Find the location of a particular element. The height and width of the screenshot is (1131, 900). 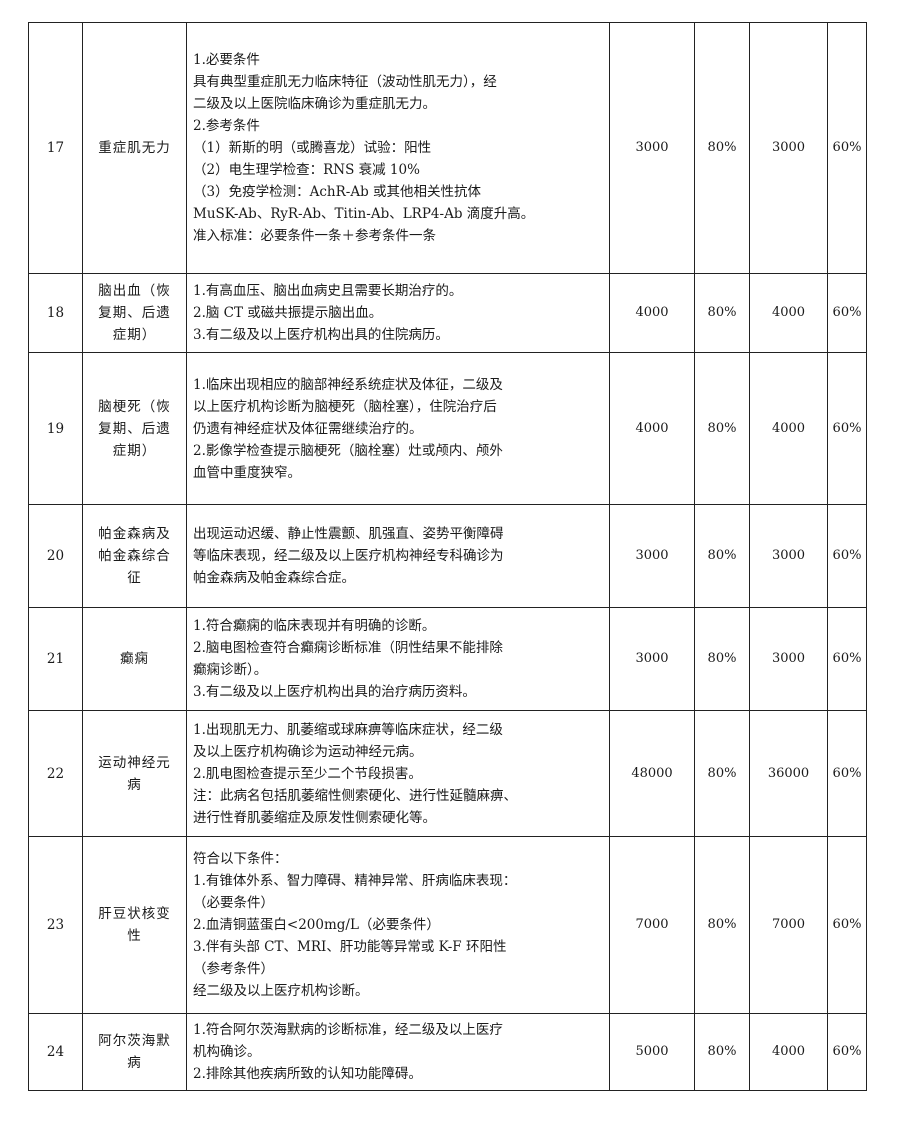

criteria-line: 等临床表现，经二级及以上医疗机构神经专科确诊为 is located at coordinates (348, 556).